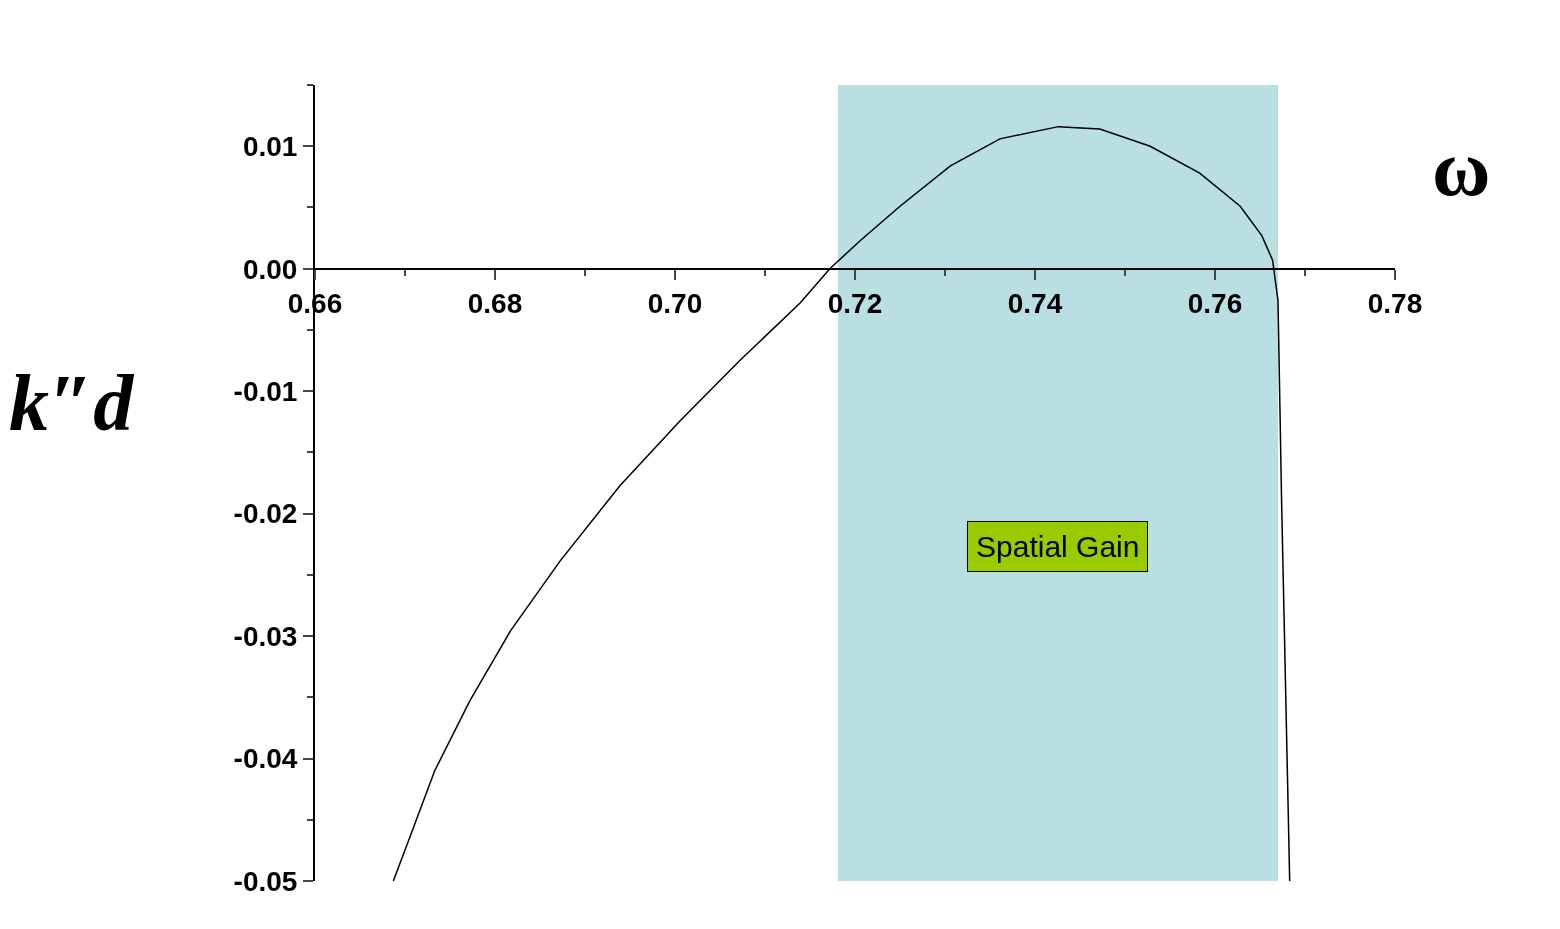 This screenshot has height=929, width=1560. Describe the element at coordinates (270, 147) in the screenshot. I see `y-tick-label: 0.01` at that location.